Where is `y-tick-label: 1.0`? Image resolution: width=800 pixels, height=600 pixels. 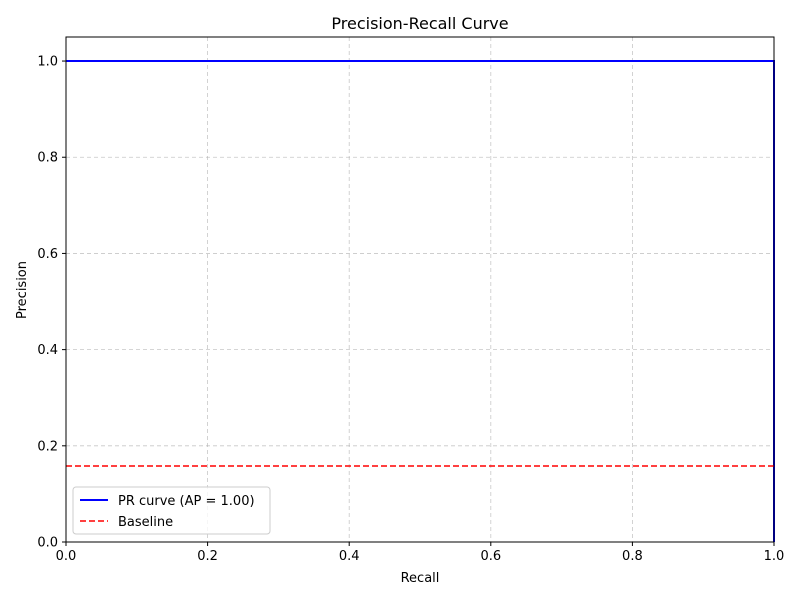 y-tick-label: 1.0 is located at coordinates (47, 62).